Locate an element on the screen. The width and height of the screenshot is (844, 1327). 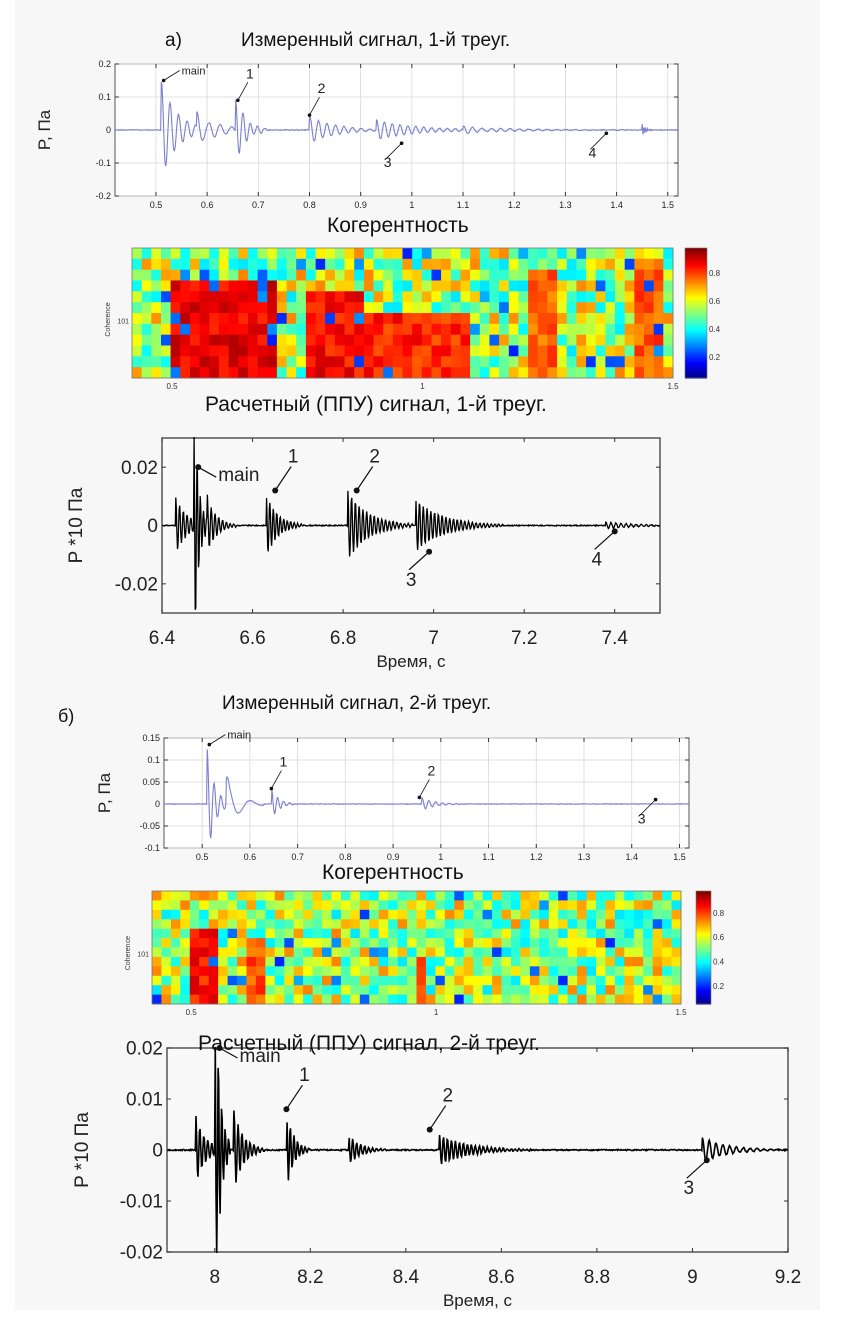
panel-b-computed-title: Расчетный (ППУ) сигнал, 2-й треуг. is located at coordinates (369, 1043).